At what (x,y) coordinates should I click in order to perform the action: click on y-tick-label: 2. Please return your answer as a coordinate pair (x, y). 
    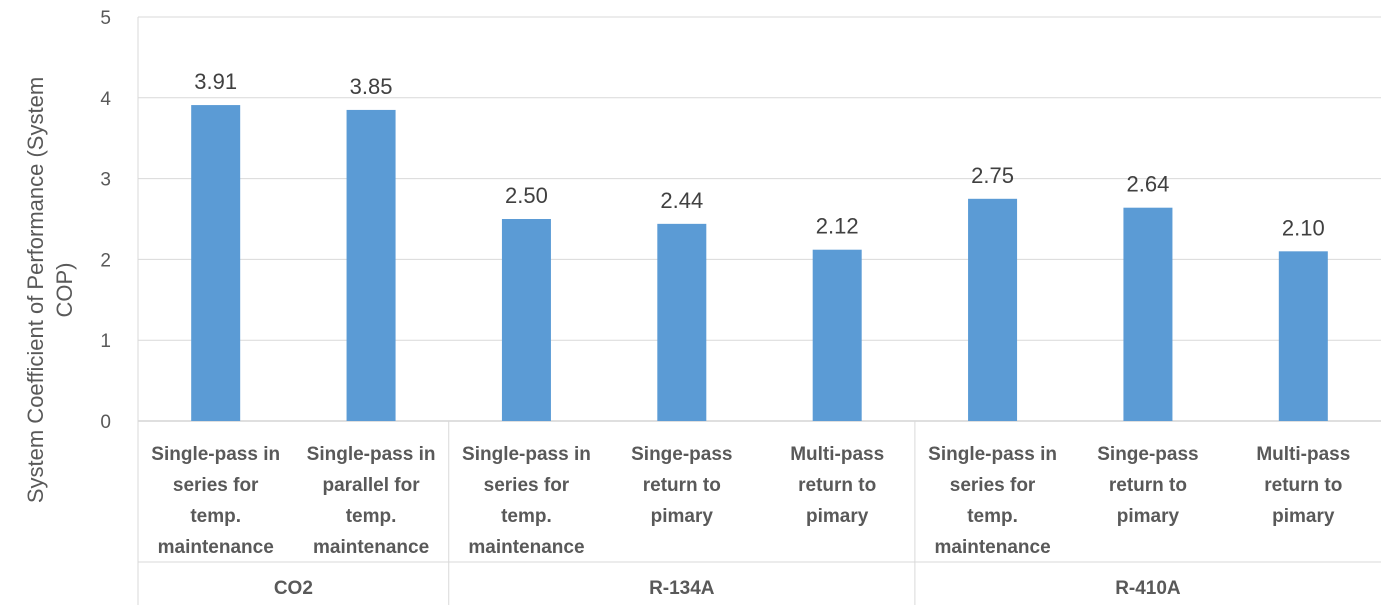
    Looking at the image, I should click on (105, 260).